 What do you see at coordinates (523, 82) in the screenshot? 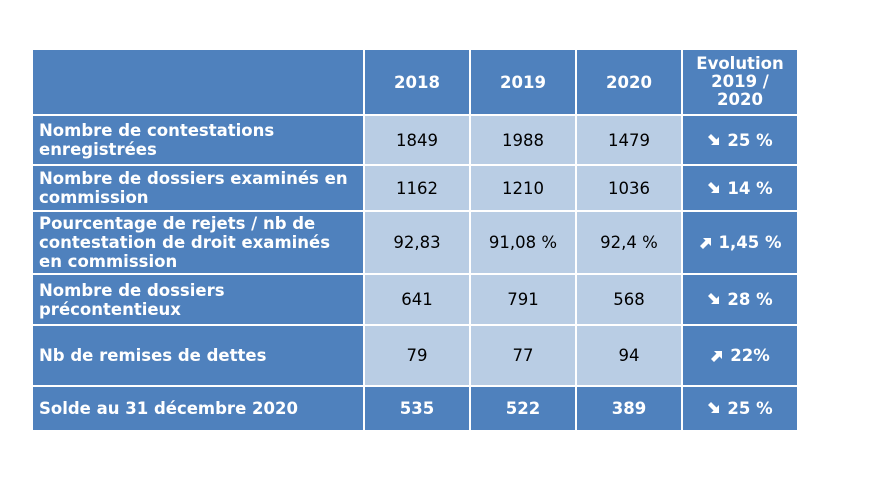
I see `header-year-2019: 2019` at bounding box center [523, 82].